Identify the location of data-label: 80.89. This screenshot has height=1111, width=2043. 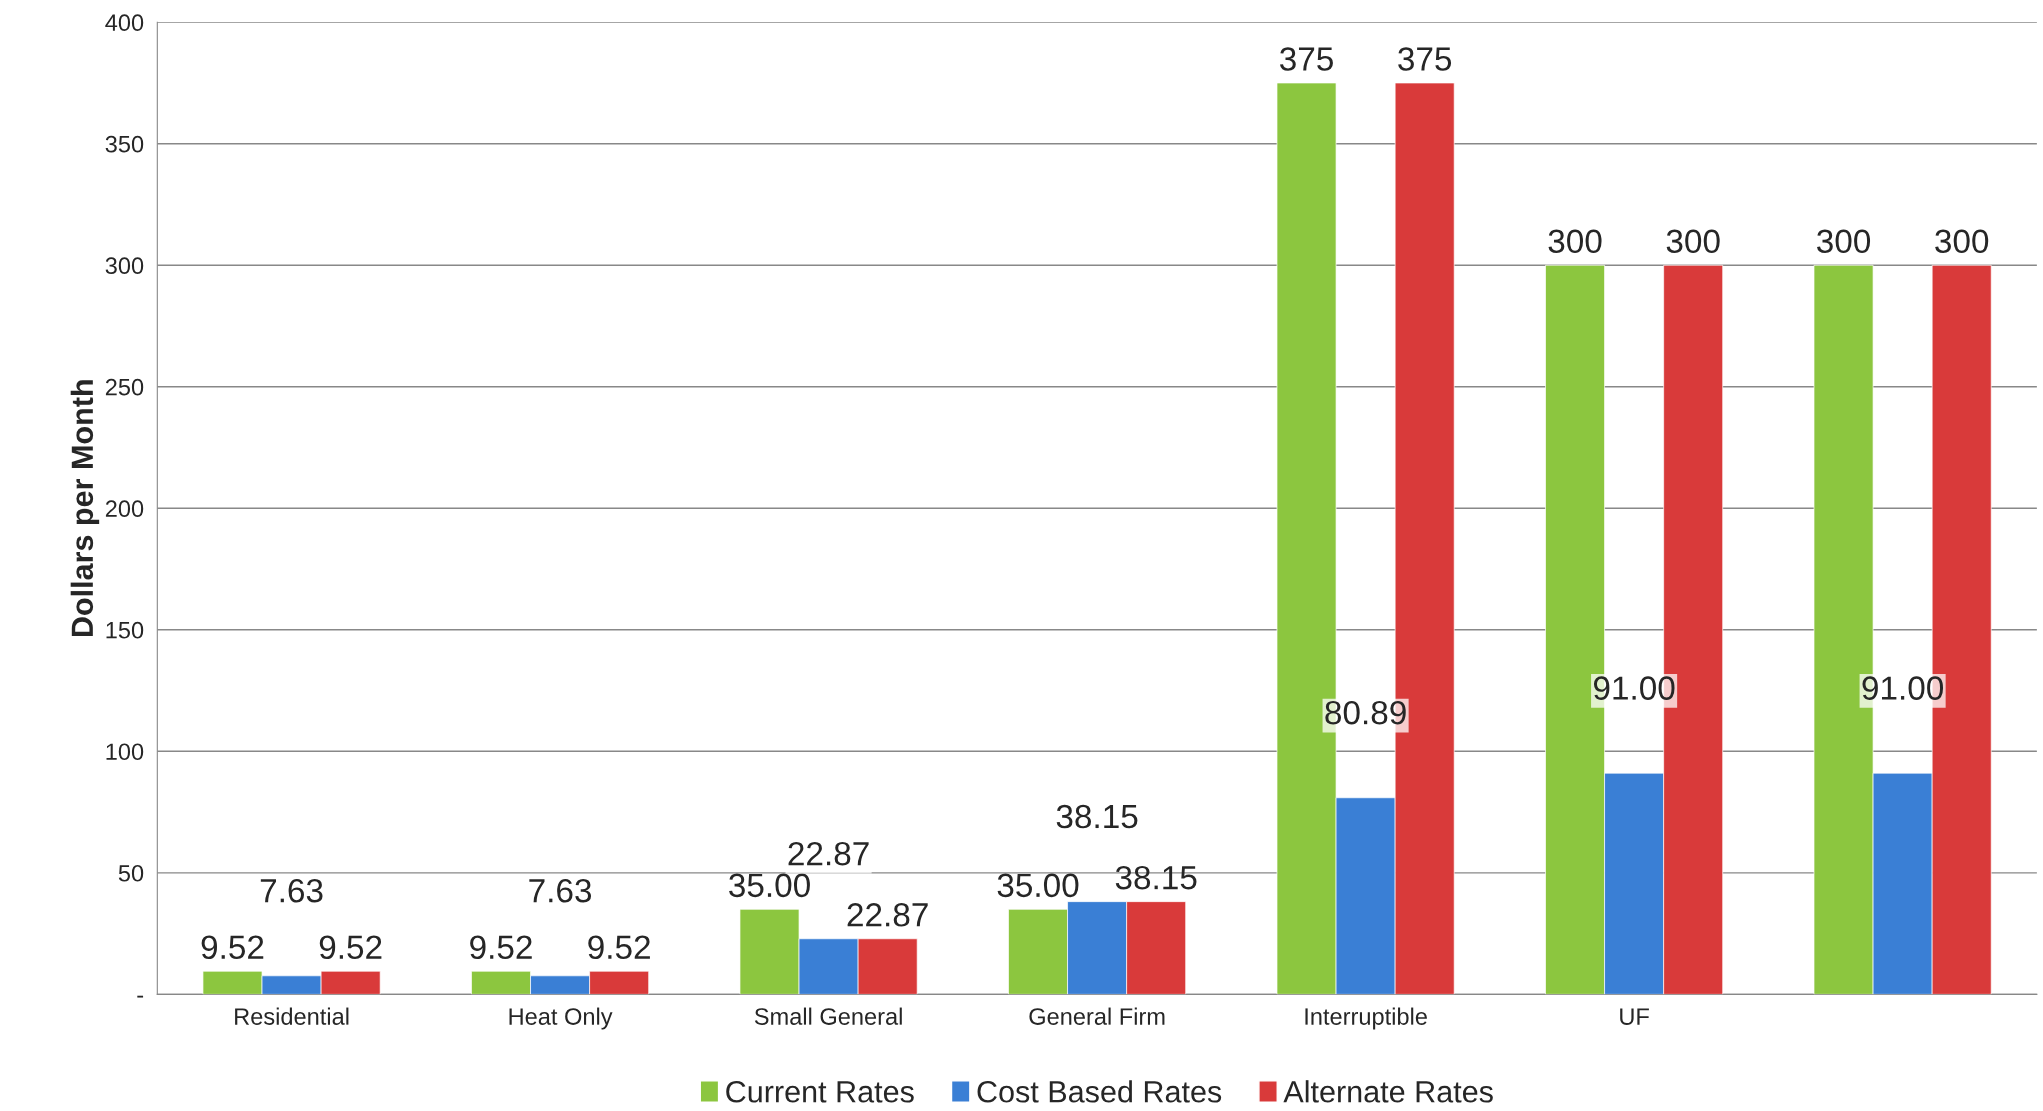
(1365, 712).